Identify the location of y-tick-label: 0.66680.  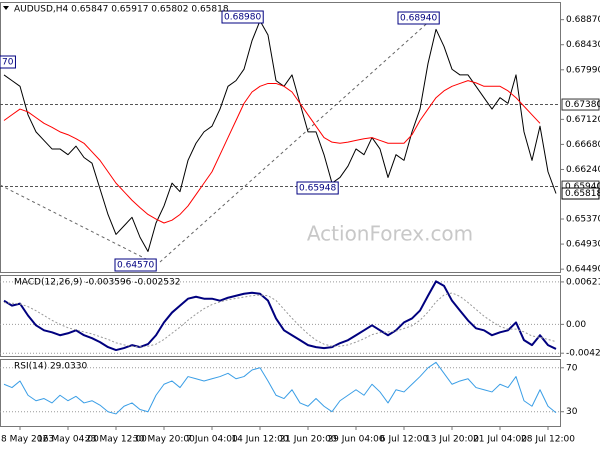
(583, 145).